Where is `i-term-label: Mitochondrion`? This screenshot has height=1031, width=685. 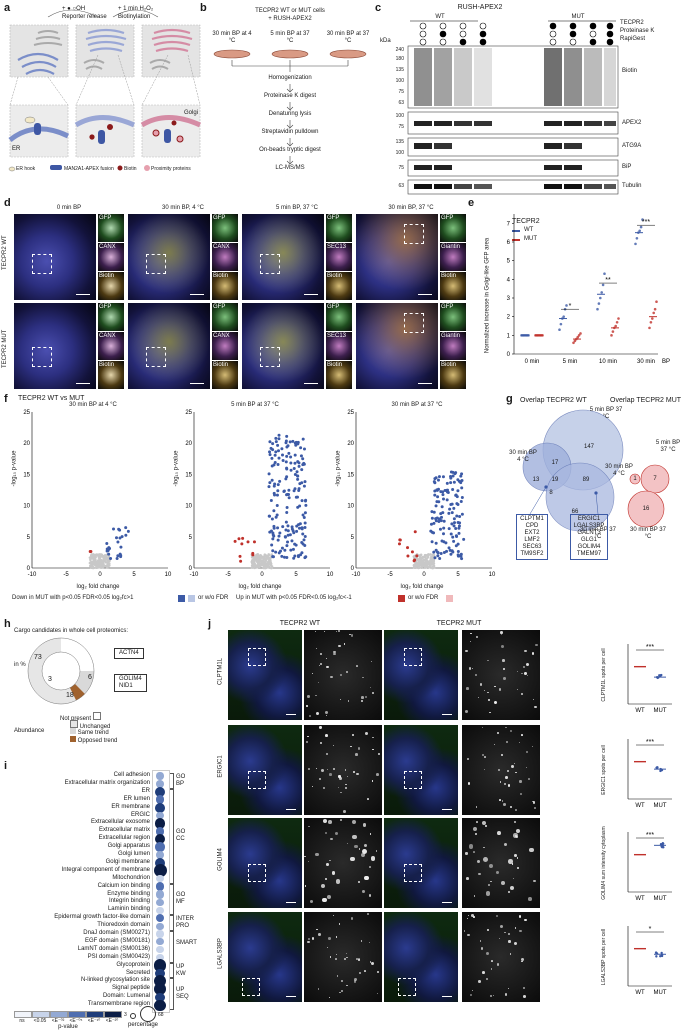
i-term-label: Mitochondrion is located at coordinates (131, 877).